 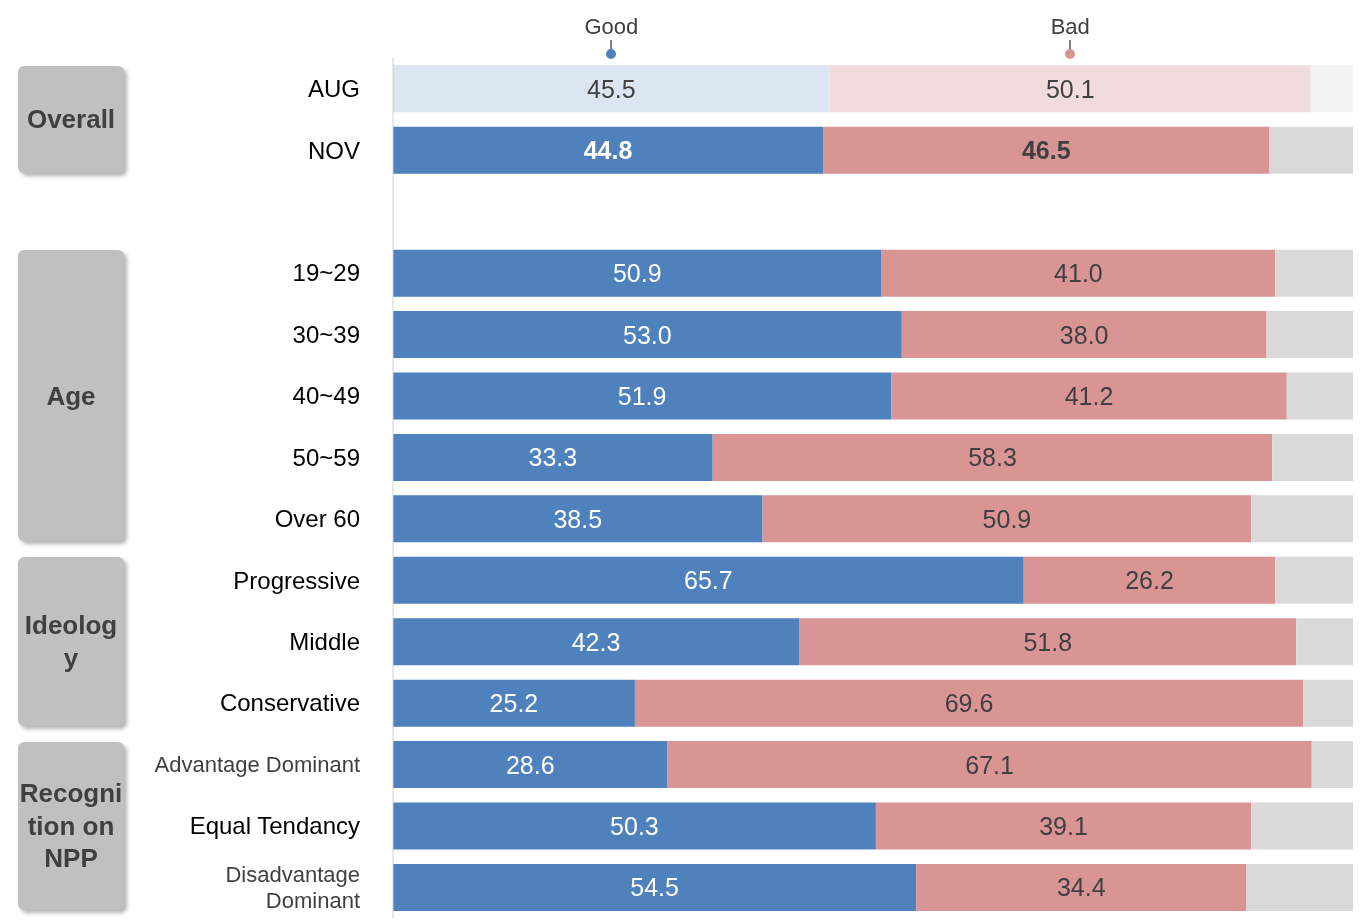 What do you see at coordinates (71, 826) in the screenshot?
I see `text: Recognition on NPP` at bounding box center [71, 826].